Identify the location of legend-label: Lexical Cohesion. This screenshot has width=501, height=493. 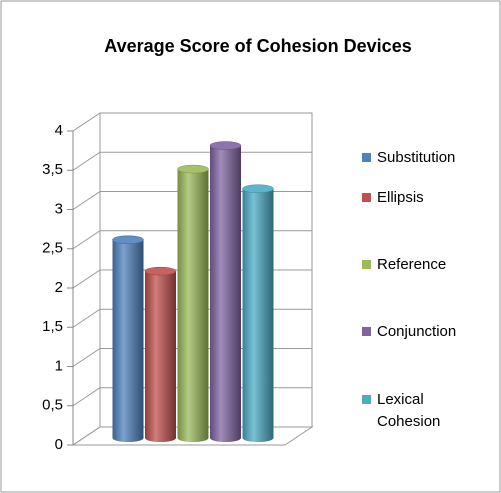
(409, 410).